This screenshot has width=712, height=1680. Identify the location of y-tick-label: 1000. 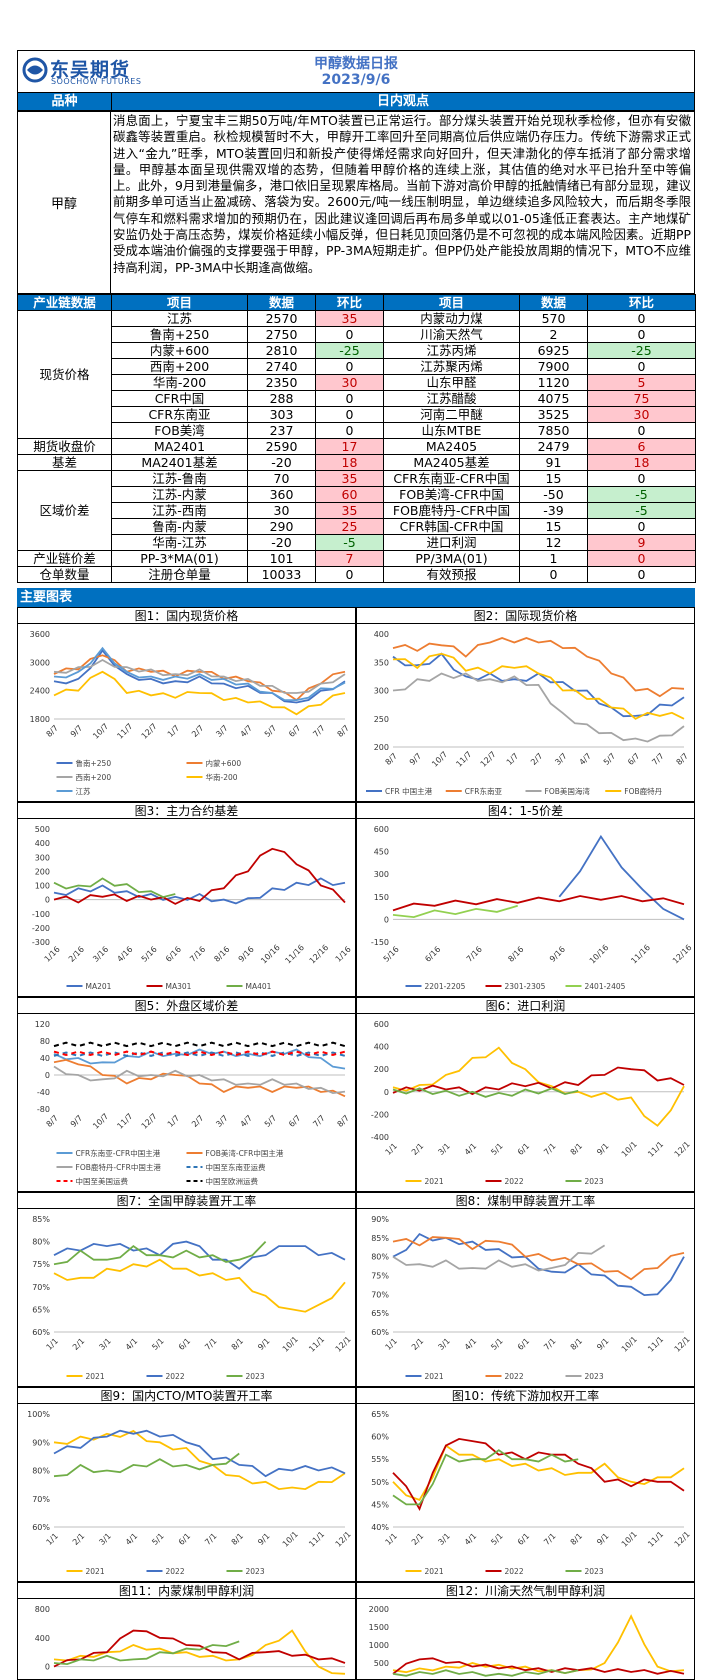
(379, 1645).